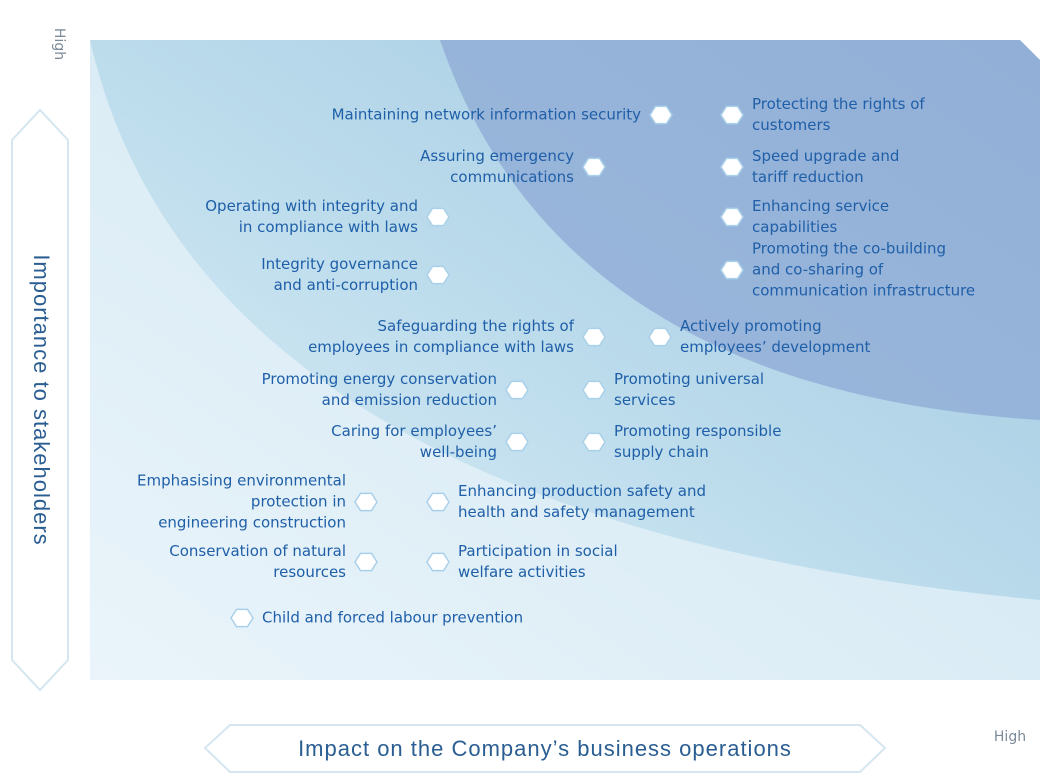  What do you see at coordinates (298, 502) in the screenshot?
I see `item-label: protection in` at bounding box center [298, 502].